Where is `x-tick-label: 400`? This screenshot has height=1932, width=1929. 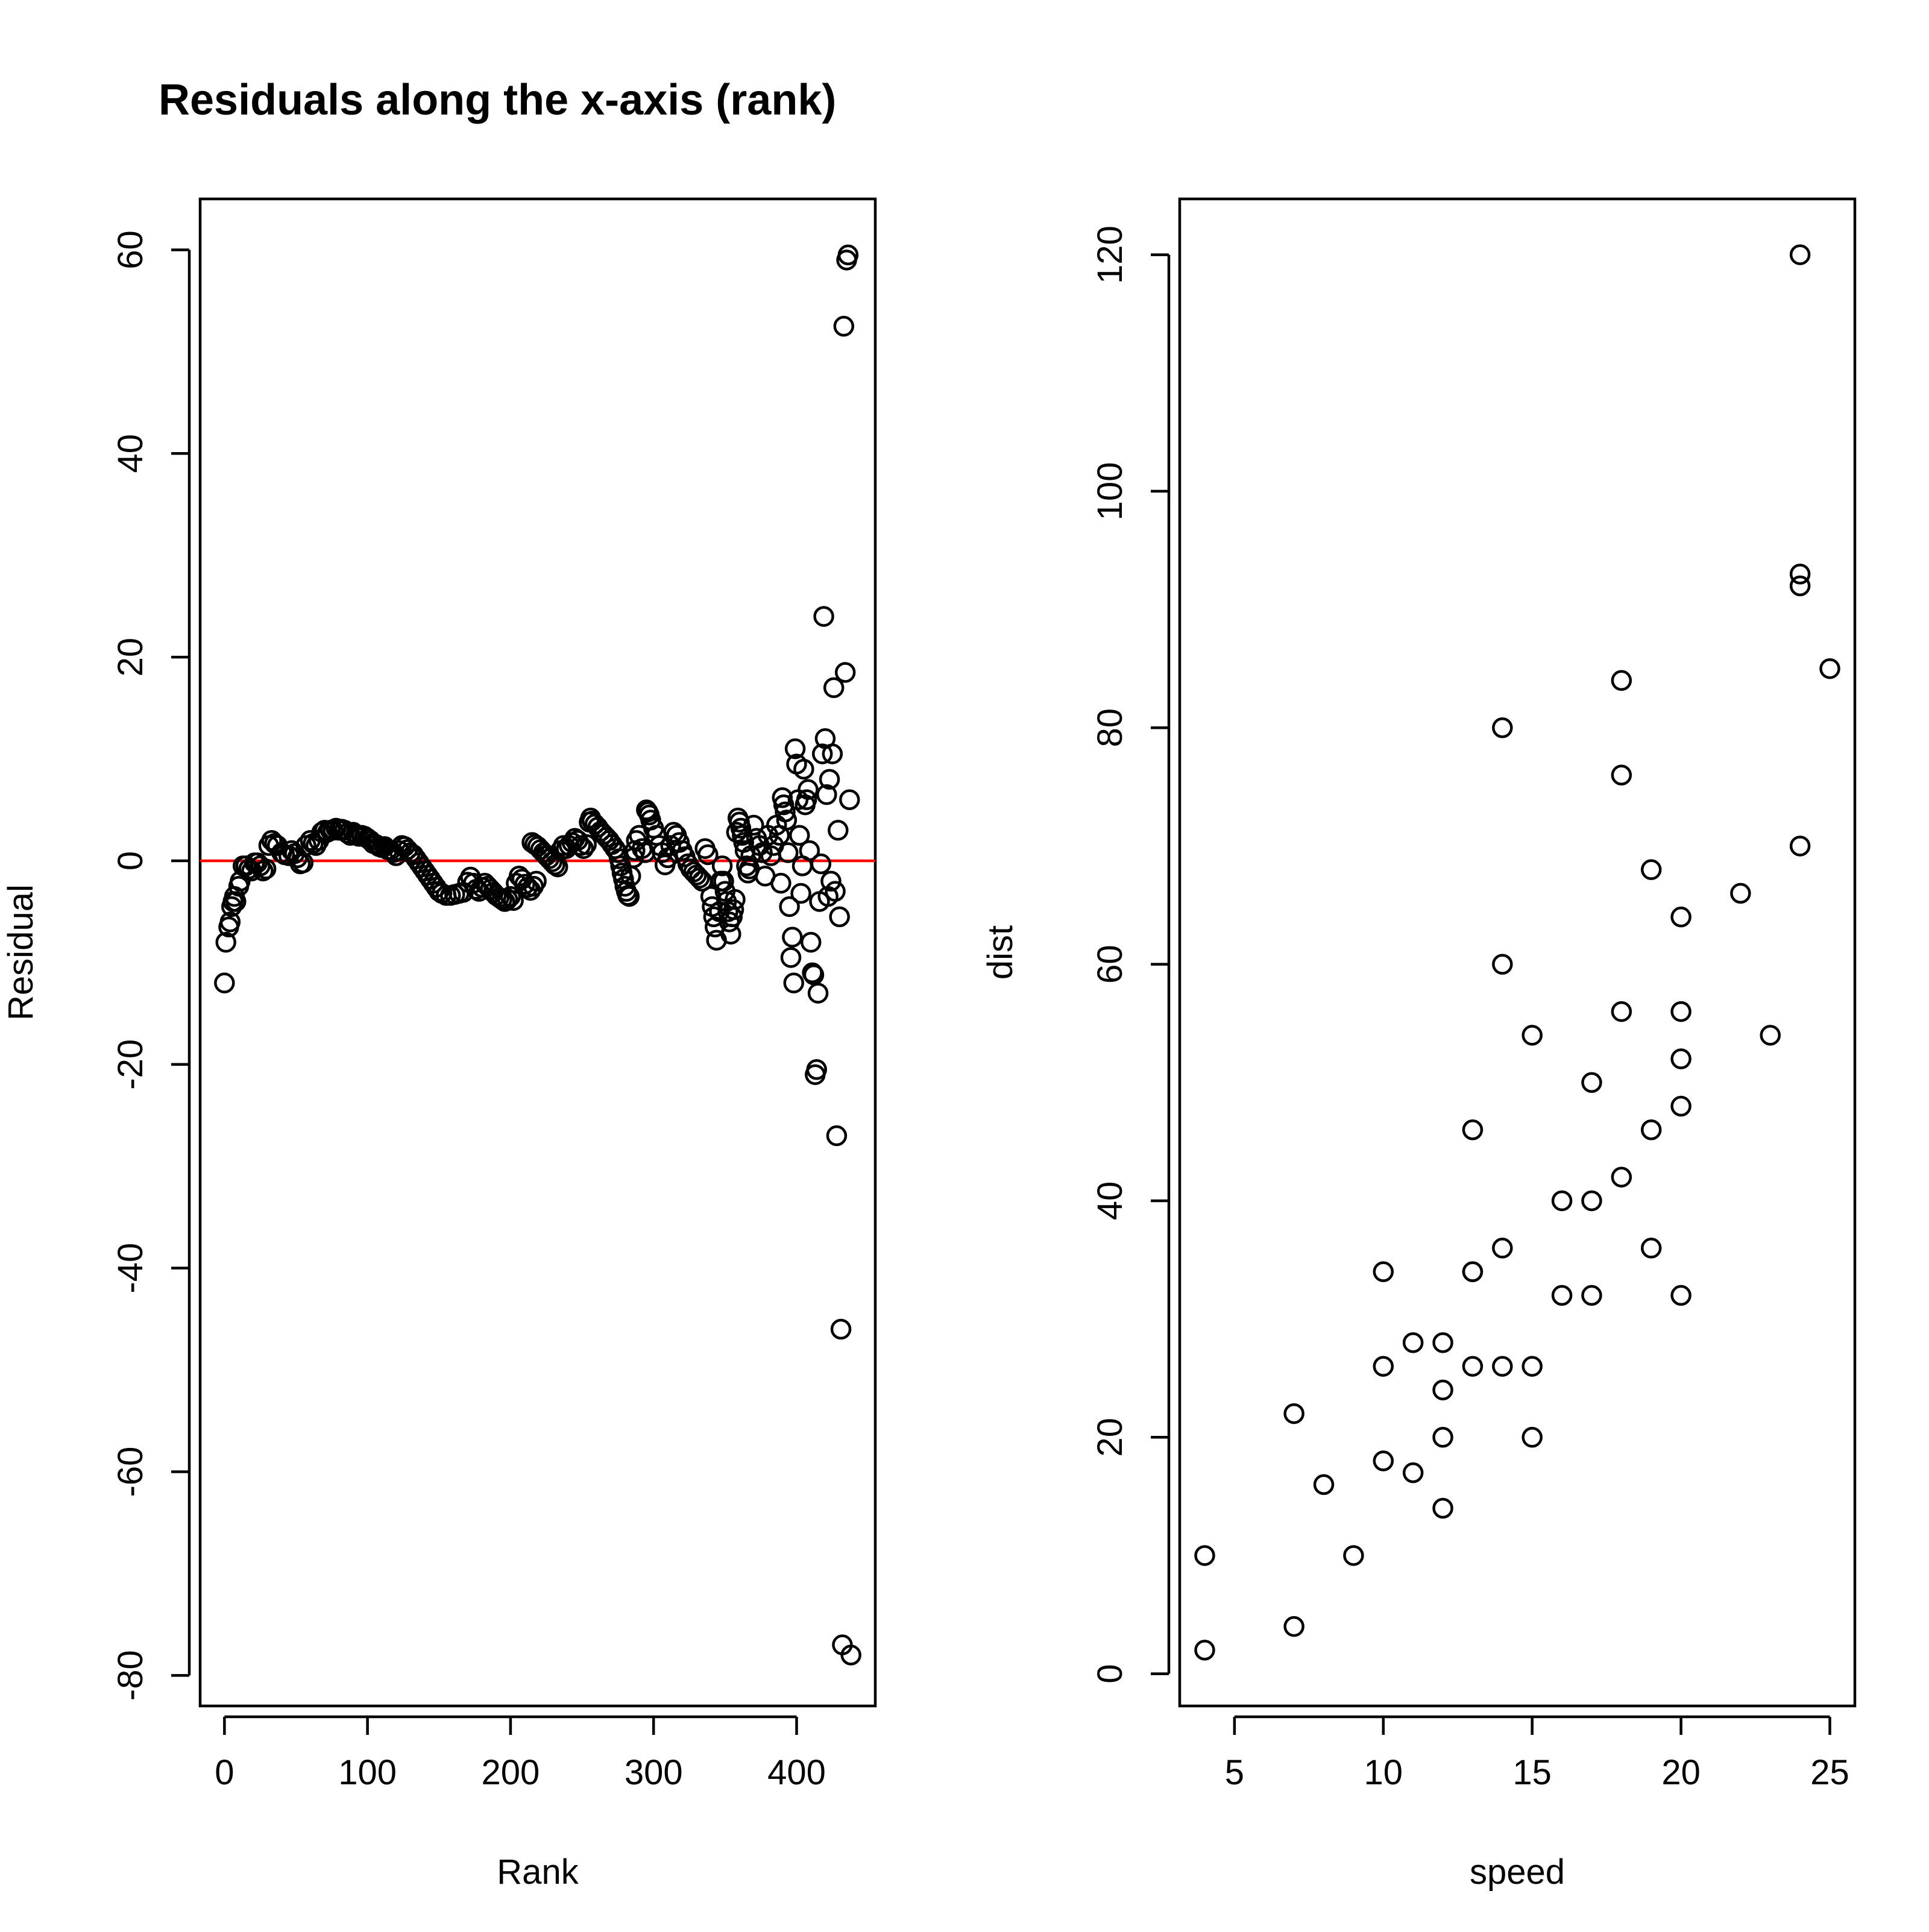
x-tick-label: 400 is located at coordinates (796, 1772).